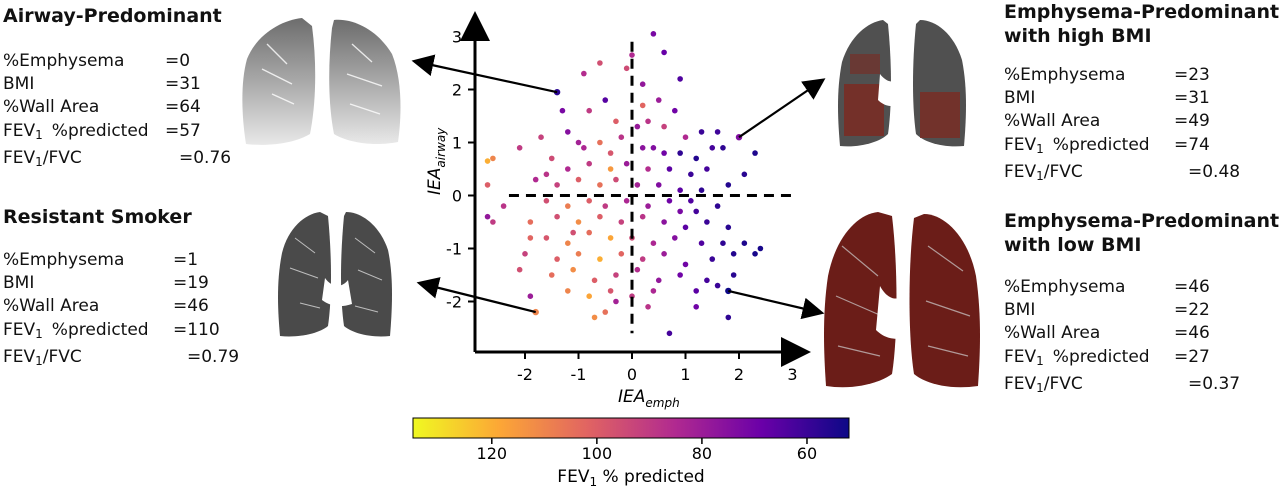 The height and width of the screenshot is (491, 1280). Describe the element at coordinates (632, 374) in the screenshot. I see `x-tick-label: 0` at that location.